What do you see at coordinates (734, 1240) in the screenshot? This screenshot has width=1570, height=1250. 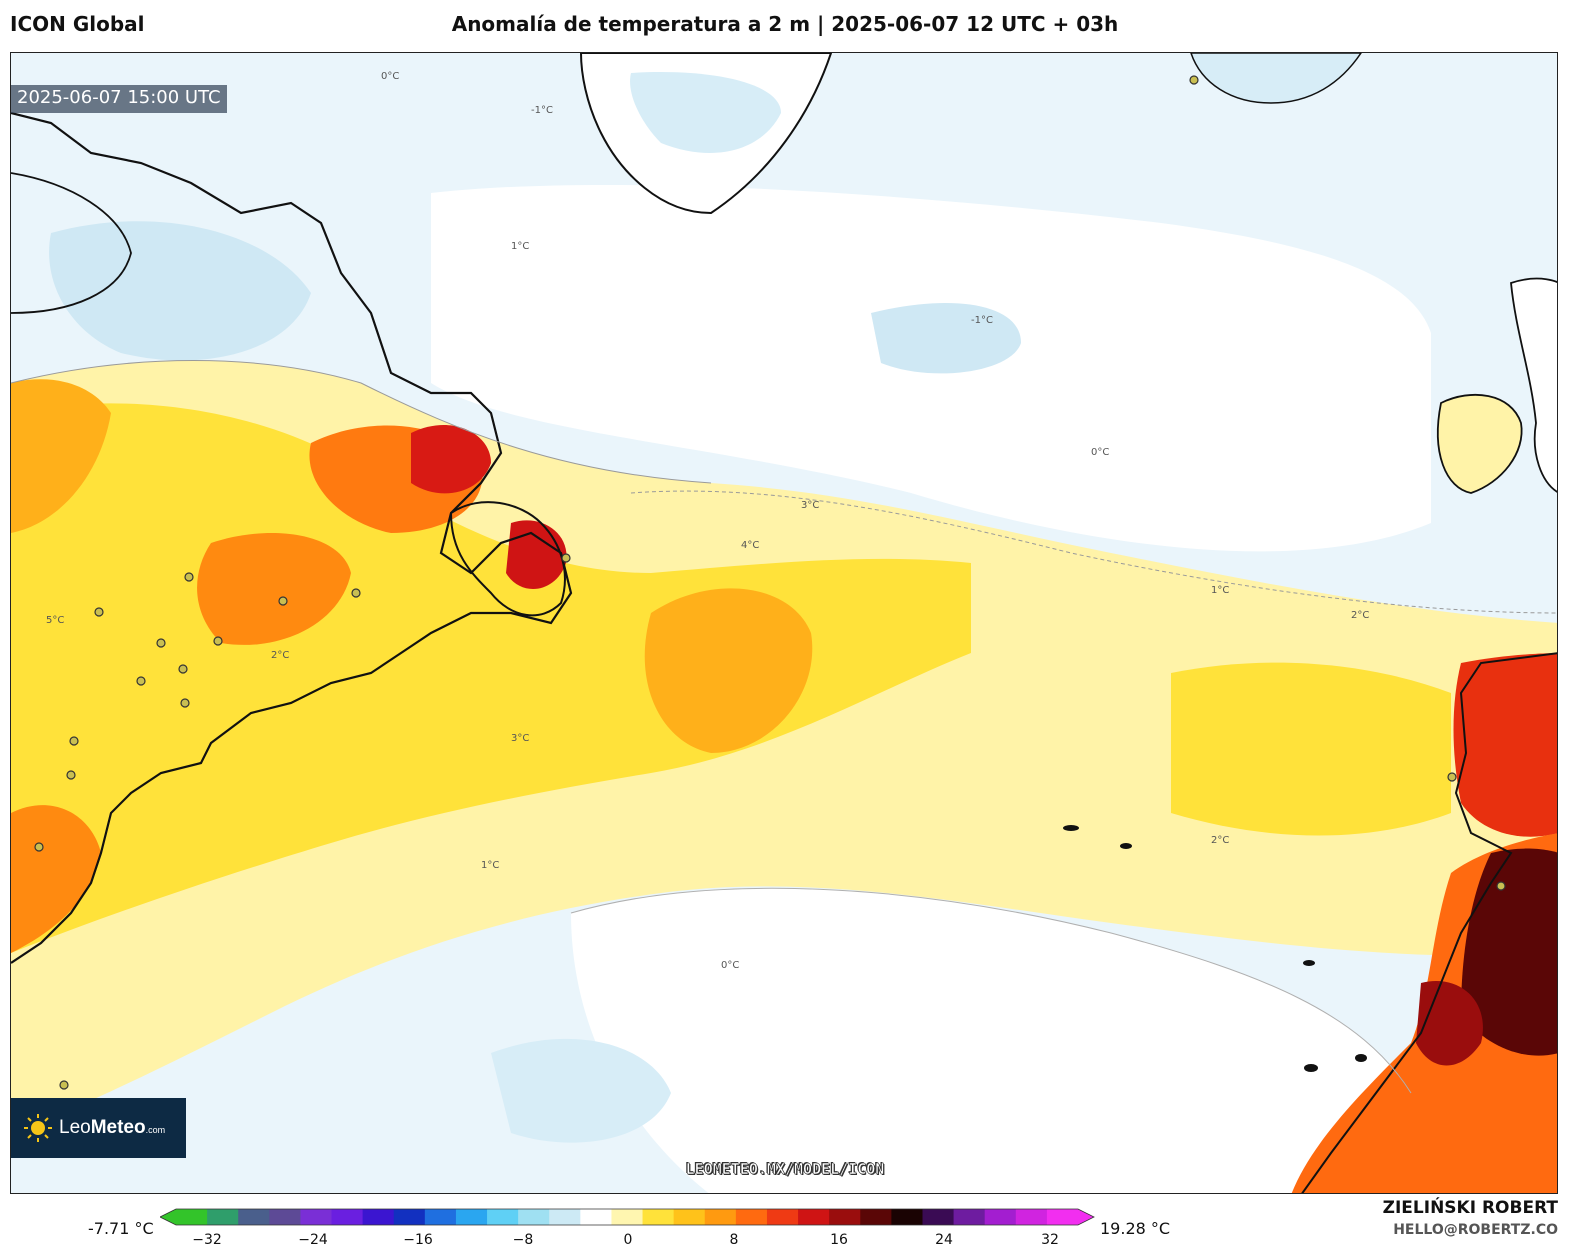 I see `colorbar-tick: 8` at bounding box center [734, 1240].